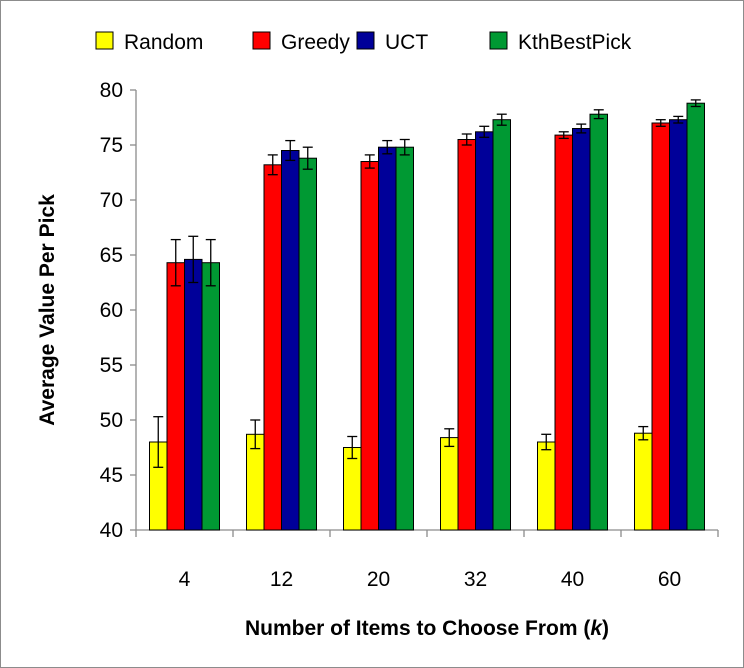 The height and width of the screenshot is (668, 744). I want to click on x-tick-label: 12, so click(281, 579).